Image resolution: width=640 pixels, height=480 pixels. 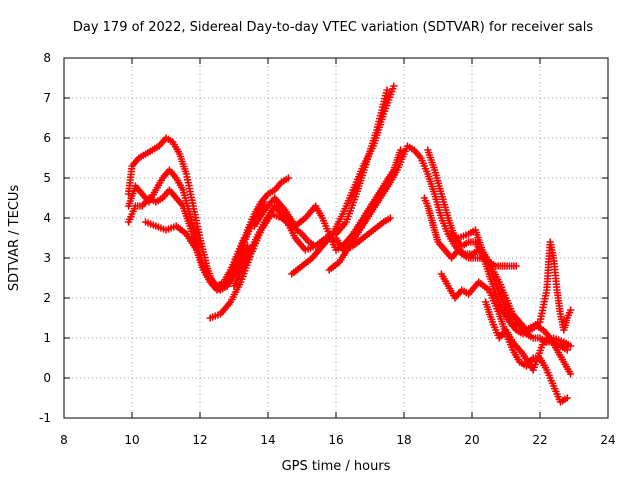 I want to click on y-tick-label: 4, so click(x=47, y=218).